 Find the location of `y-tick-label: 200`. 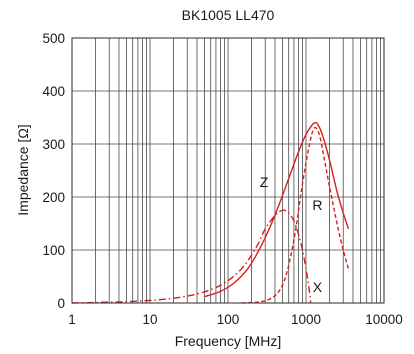

y-tick-label: 200 is located at coordinates (53, 197).